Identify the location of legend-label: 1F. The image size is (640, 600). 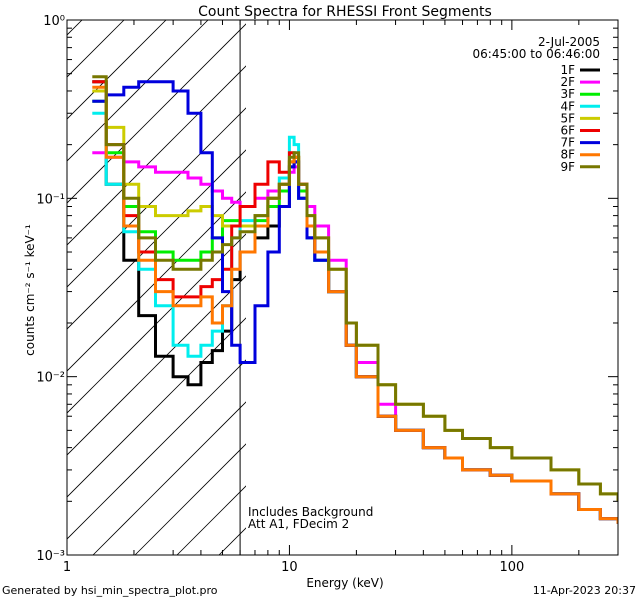
(567, 70).